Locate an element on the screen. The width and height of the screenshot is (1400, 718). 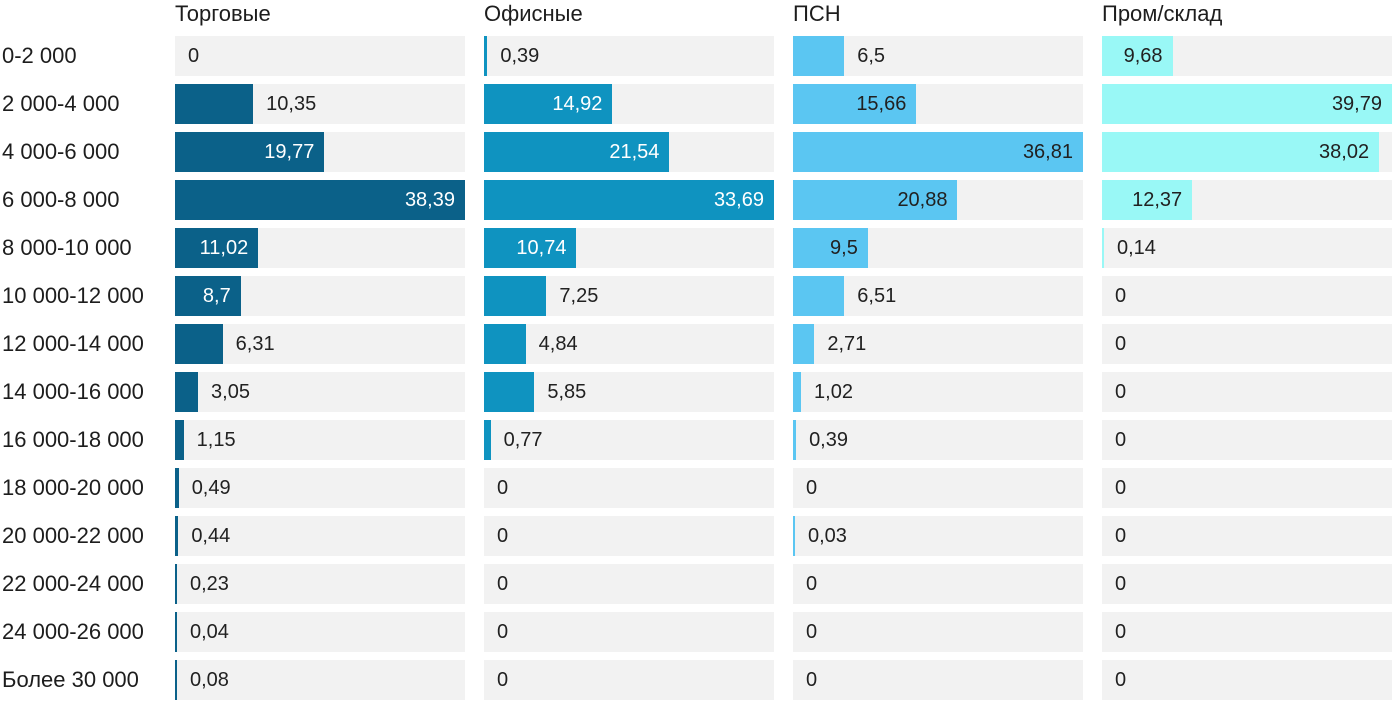
bar-track: 0,77 is located at coordinates (629, 440).